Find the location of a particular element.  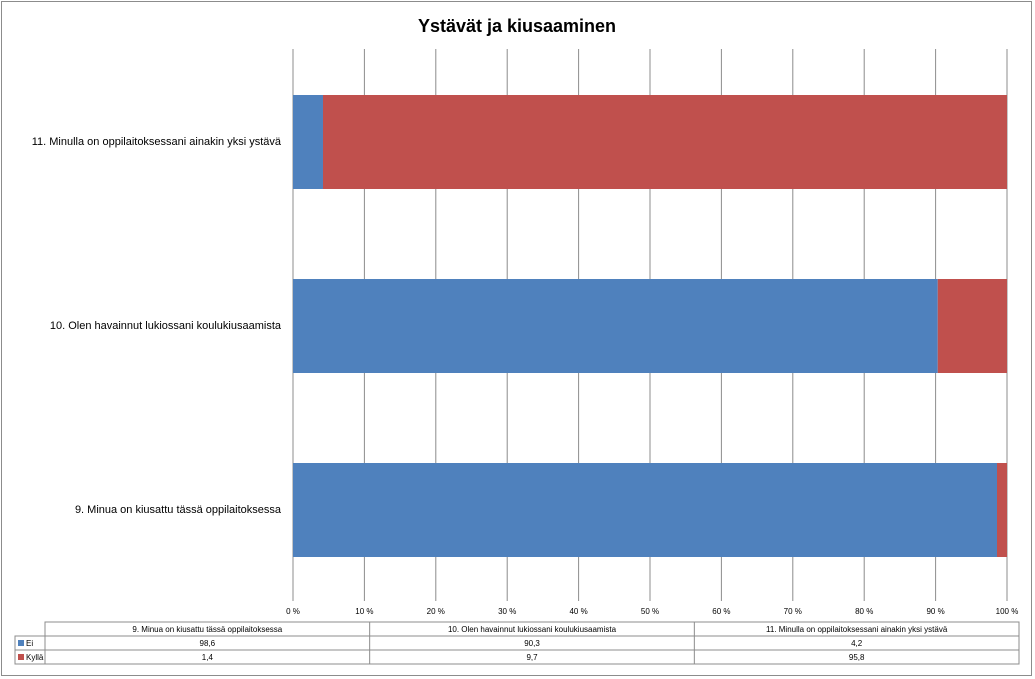

table-value-cell: 4,2 is located at coordinates (857, 643).